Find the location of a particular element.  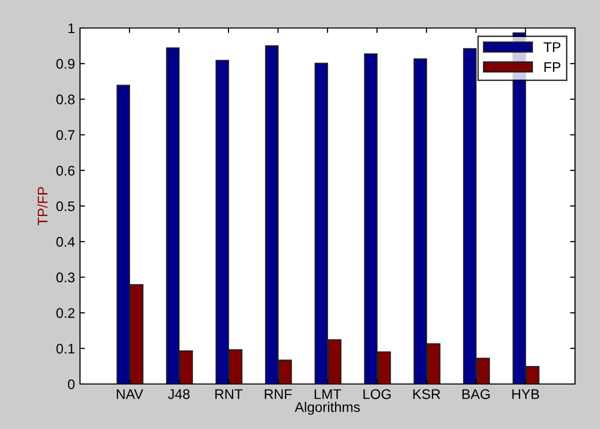

legend-label: FP is located at coordinates (552, 67).